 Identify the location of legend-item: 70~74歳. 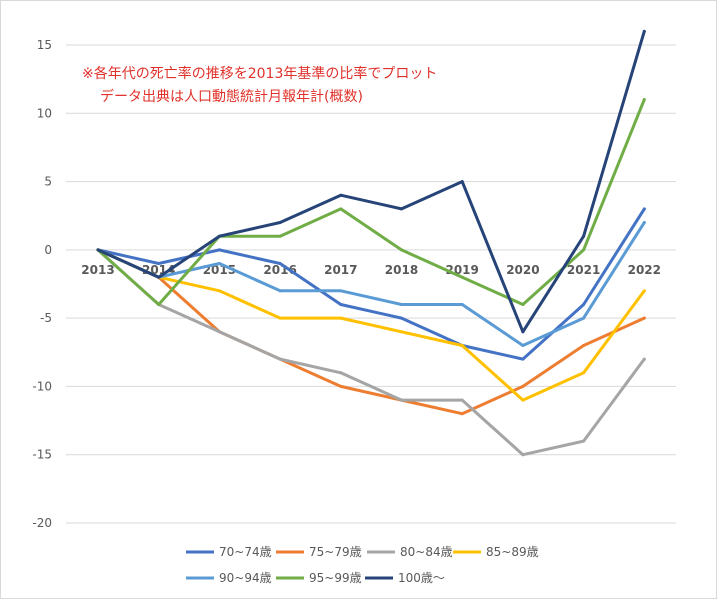
(229, 552).